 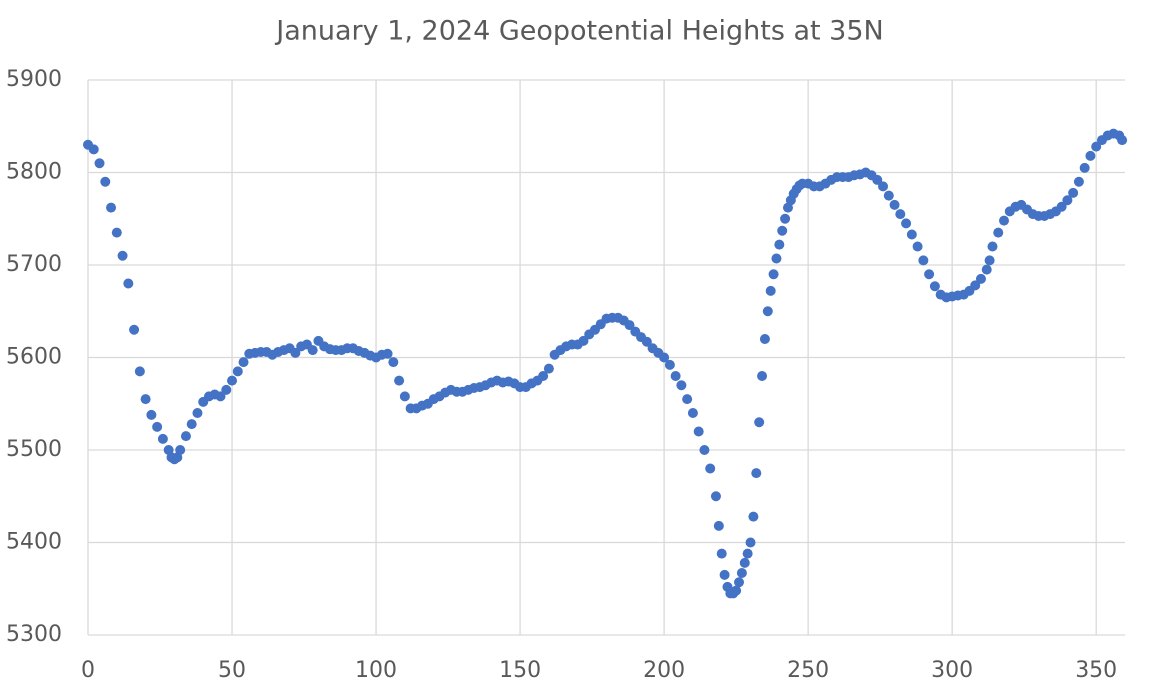 I want to click on x-tick-label: 150, so click(x=520, y=670).